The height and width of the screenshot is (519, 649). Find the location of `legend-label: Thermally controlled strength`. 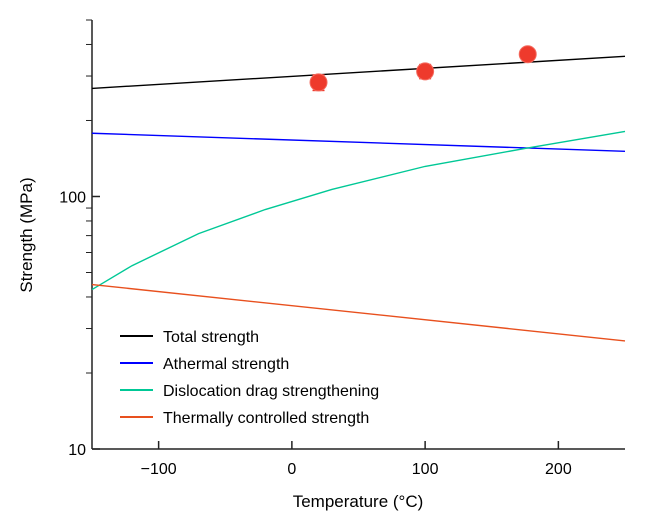

legend-label: Thermally controlled strength is located at coordinates (266, 418).